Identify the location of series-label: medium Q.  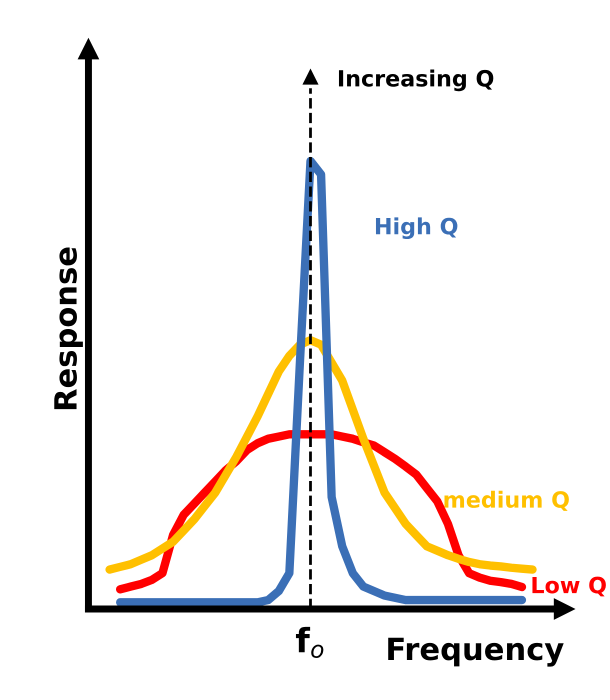
(506, 500).